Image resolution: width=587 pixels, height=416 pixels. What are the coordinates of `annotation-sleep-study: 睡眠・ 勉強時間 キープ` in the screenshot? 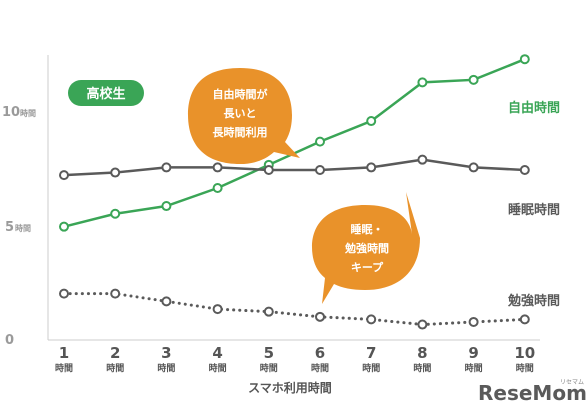 It's located at (366, 248).